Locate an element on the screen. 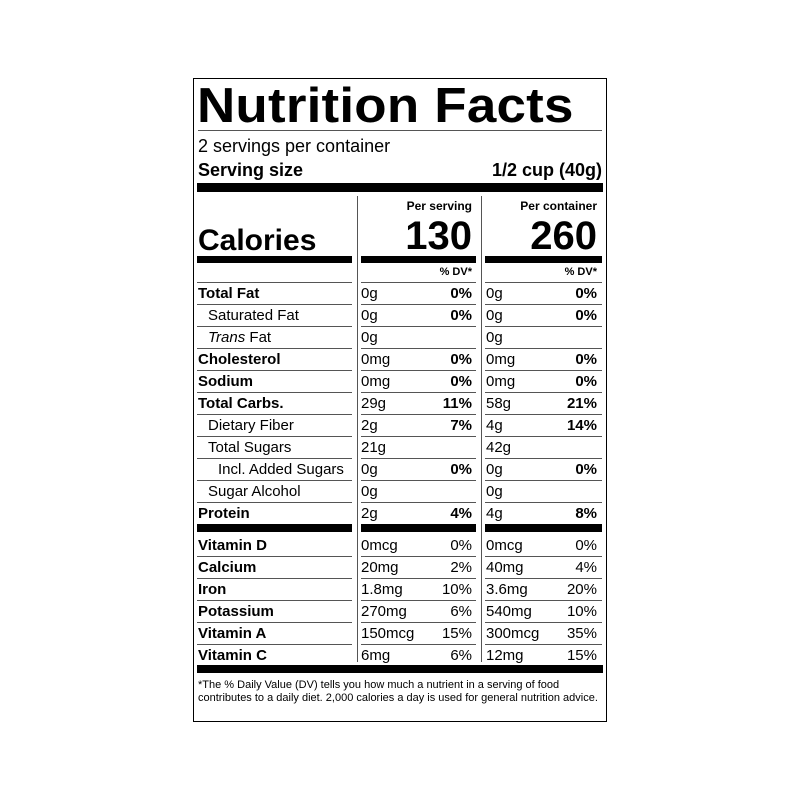 The image size is (800, 800). row-label-italic: Trans is located at coordinates (227, 337).